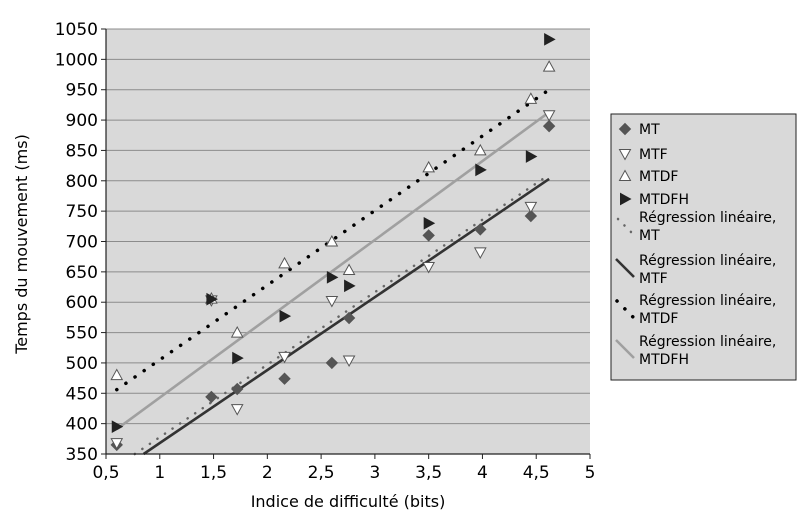 This screenshot has width=806, height=523. I want to click on y-tick-label: 450, so click(82, 394).